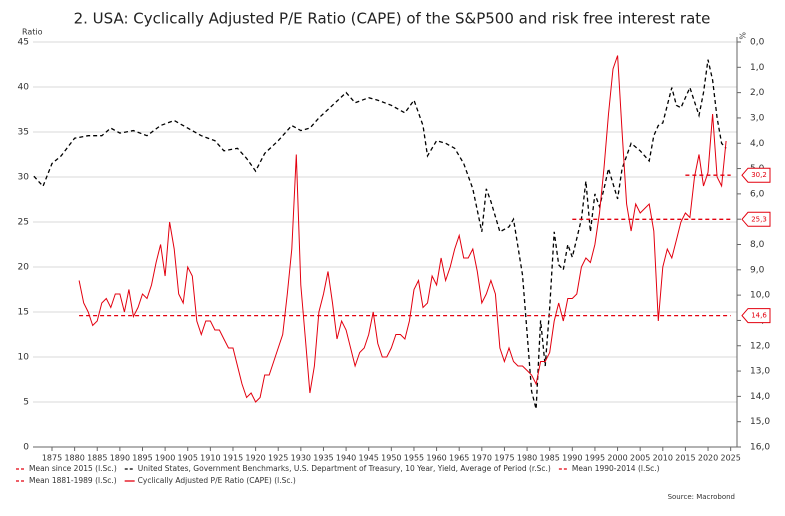 This screenshot has width=785, height=516. Describe the element at coordinates (760, 296) in the screenshot. I see `y2-tick-label: 10,0` at that location.